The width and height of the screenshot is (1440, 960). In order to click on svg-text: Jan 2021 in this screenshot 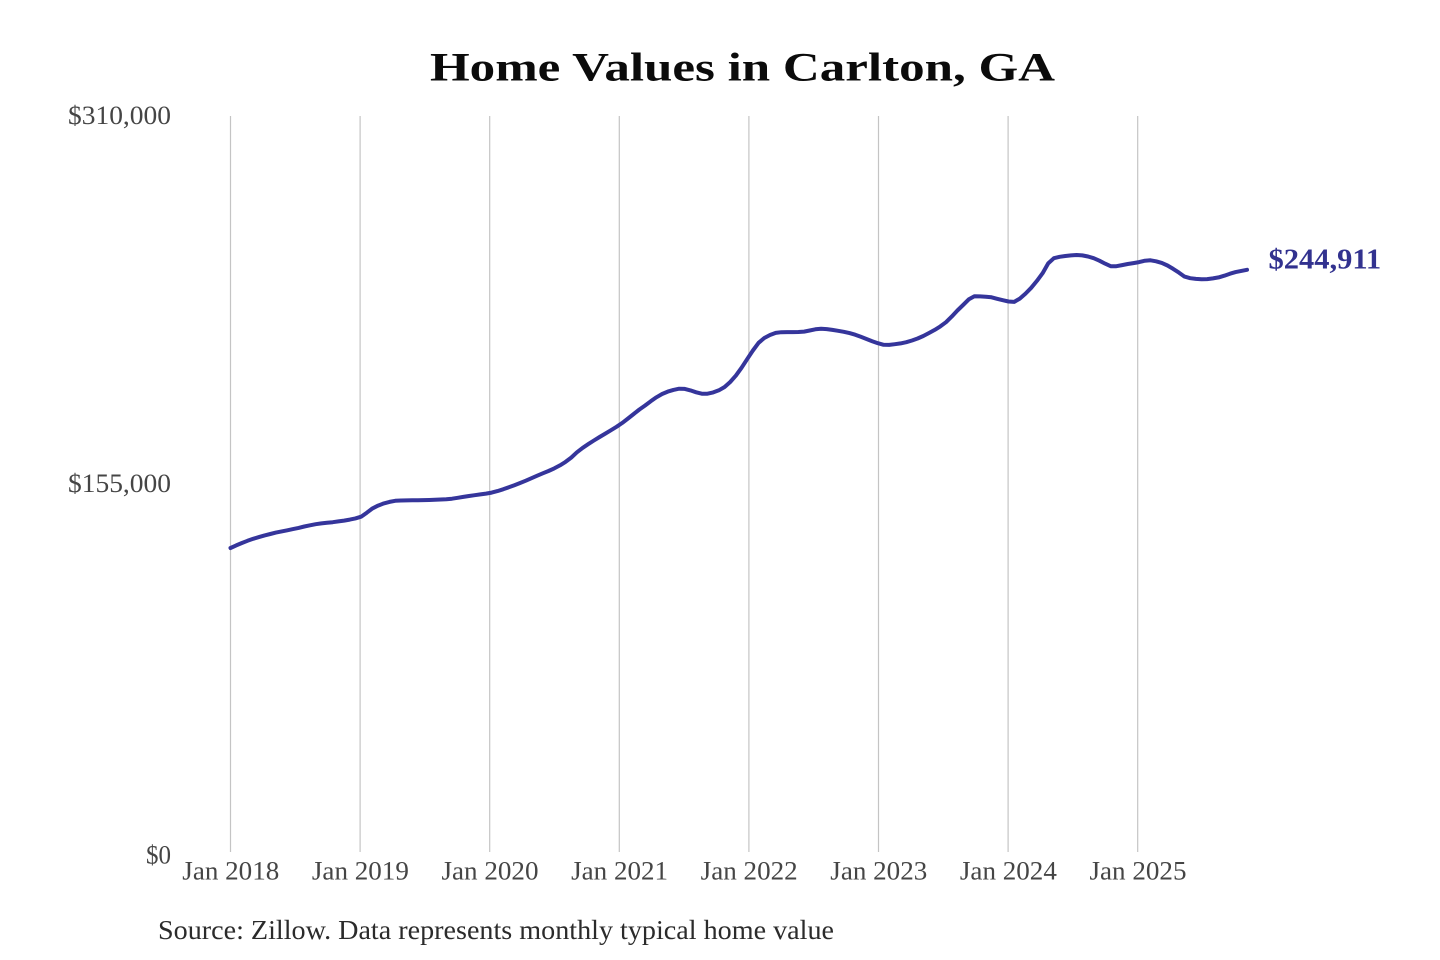, I will do `click(619, 871)`.